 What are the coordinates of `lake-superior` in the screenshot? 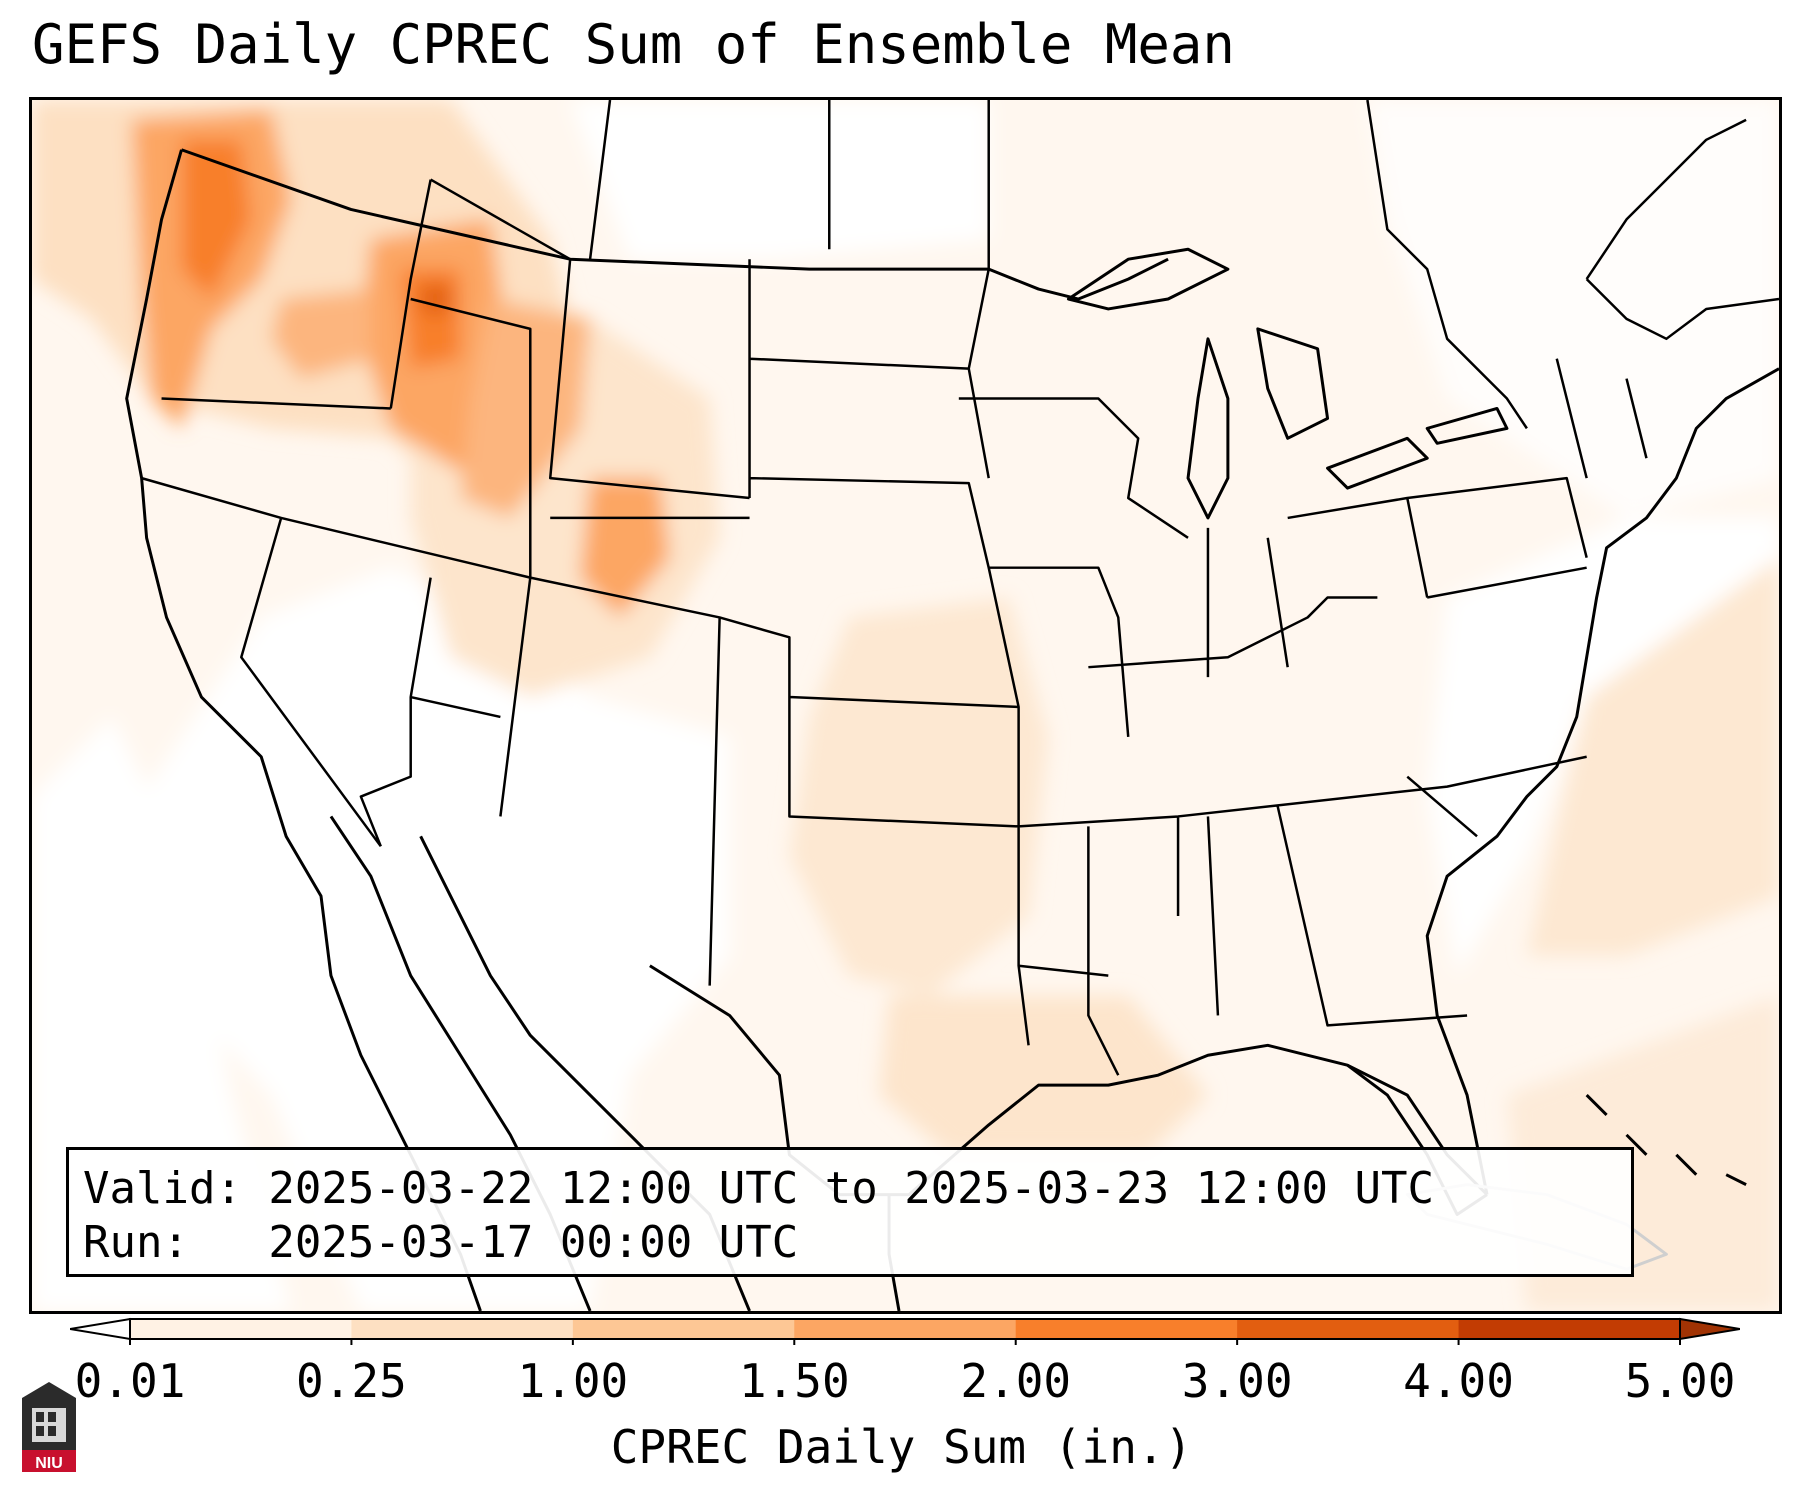 It's located at (1148, 279).